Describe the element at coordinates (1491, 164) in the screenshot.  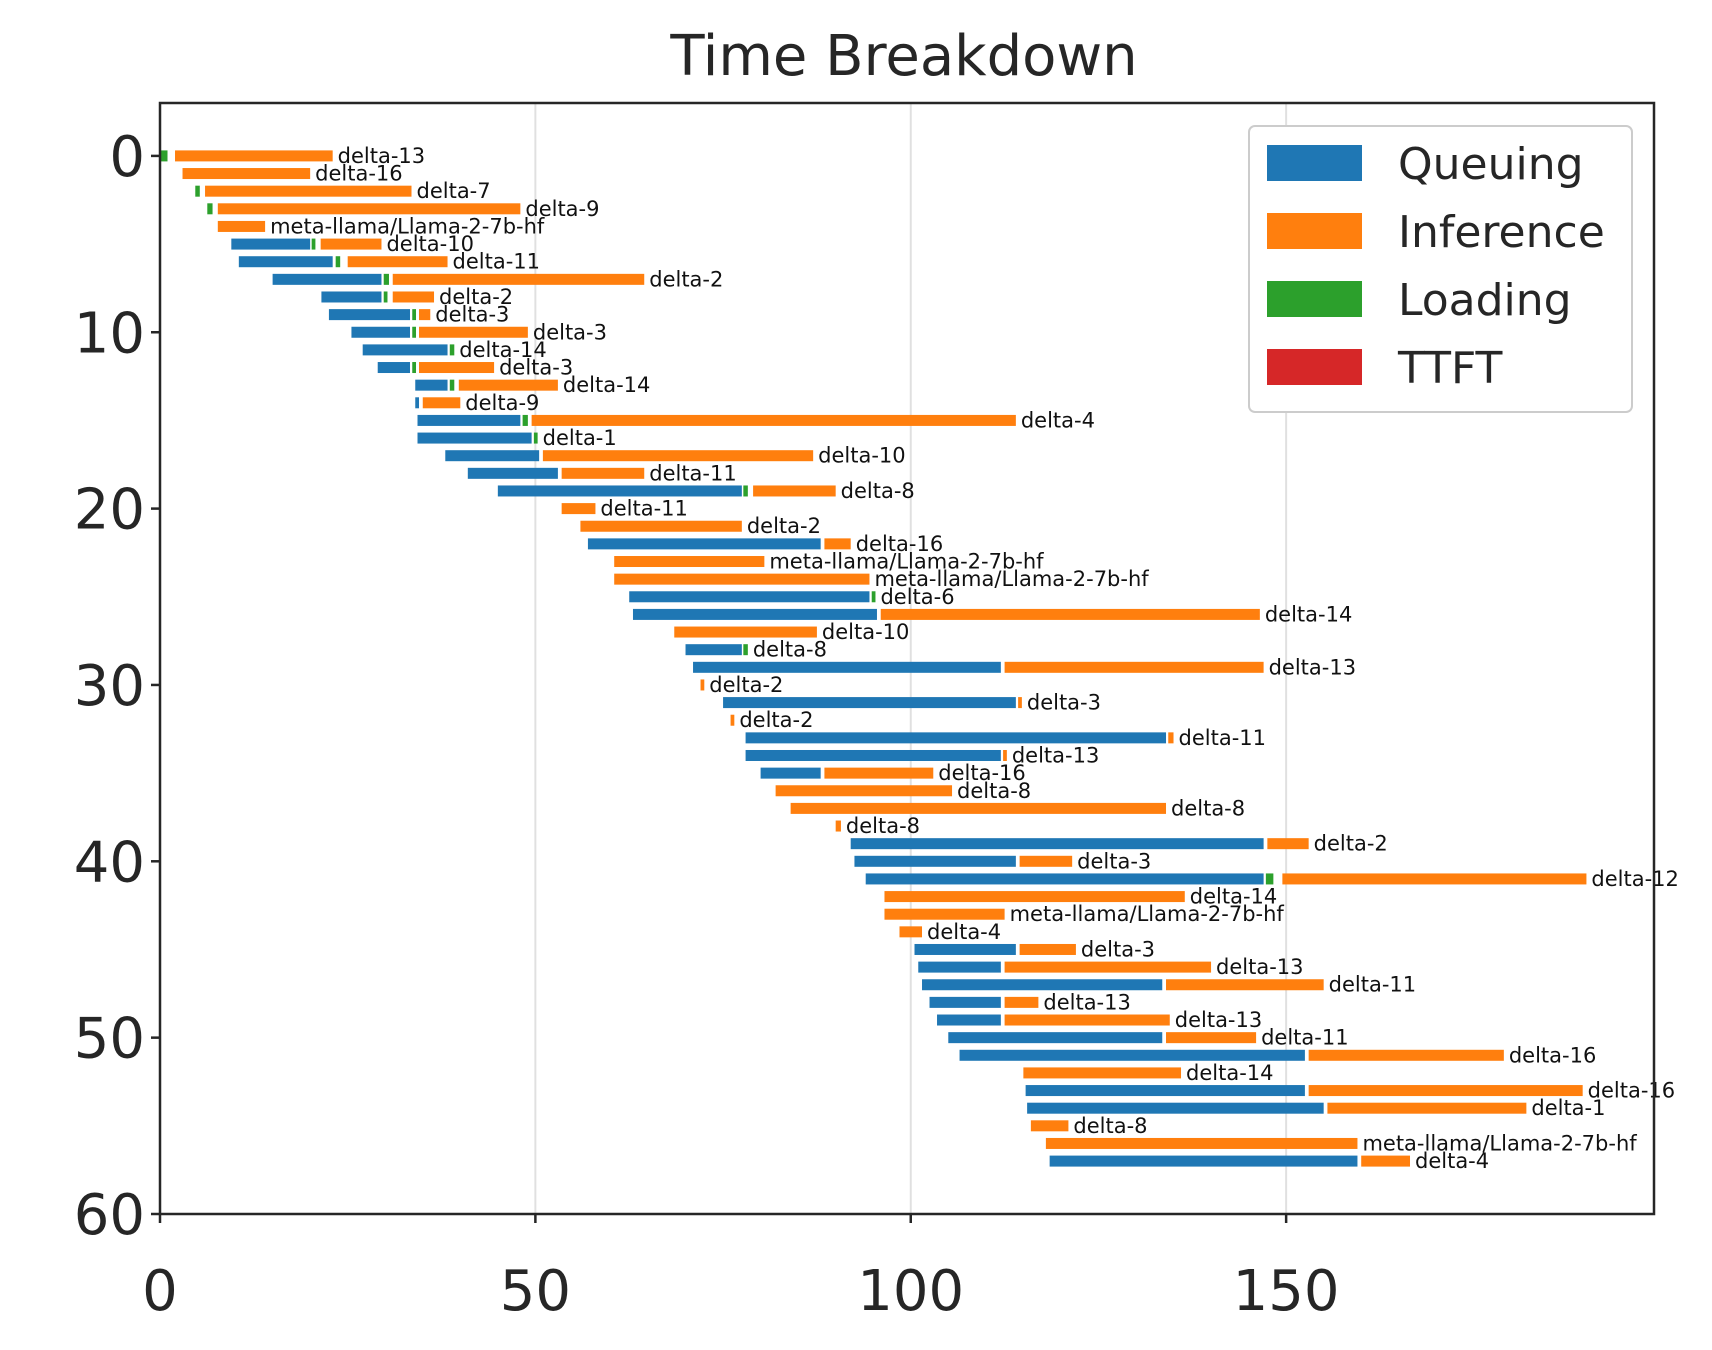
I see `legend-label: Queuing` at that location.